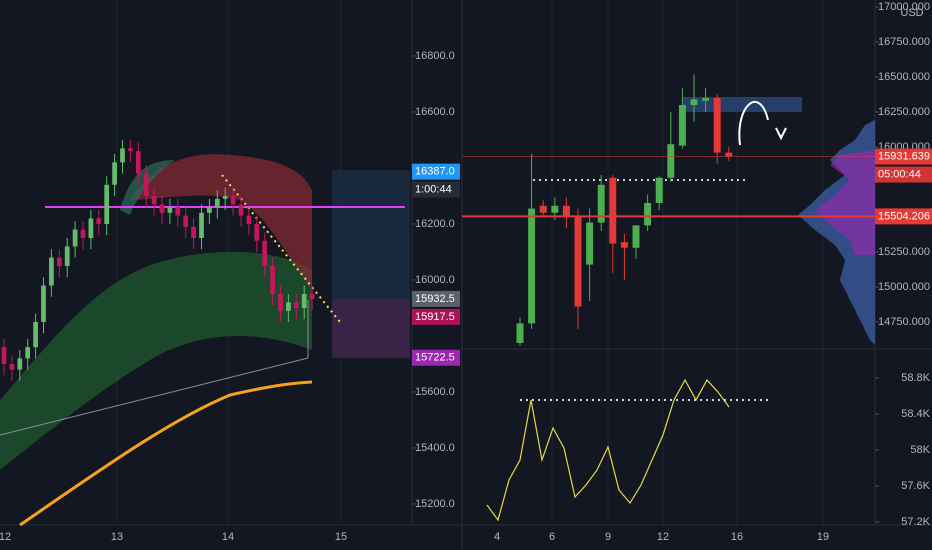  What do you see at coordinates (845, 202) in the screenshot?
I see `volume-profile-value` at bounding box center [845, 202].